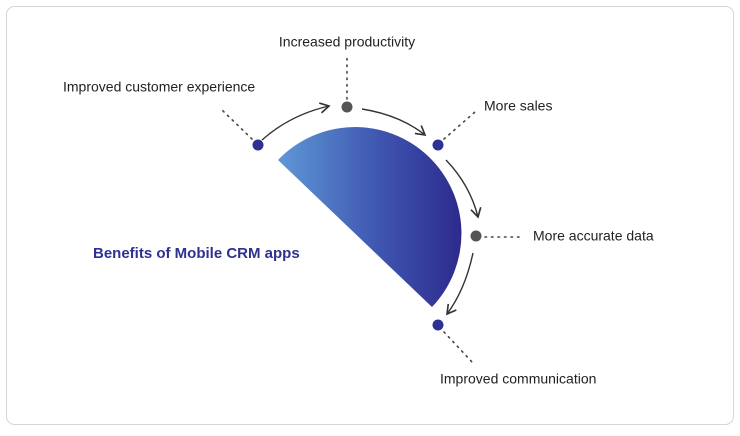  Describe the element at coordinates (518, 106) in the screenshot. I see `label: More sales` at that location.